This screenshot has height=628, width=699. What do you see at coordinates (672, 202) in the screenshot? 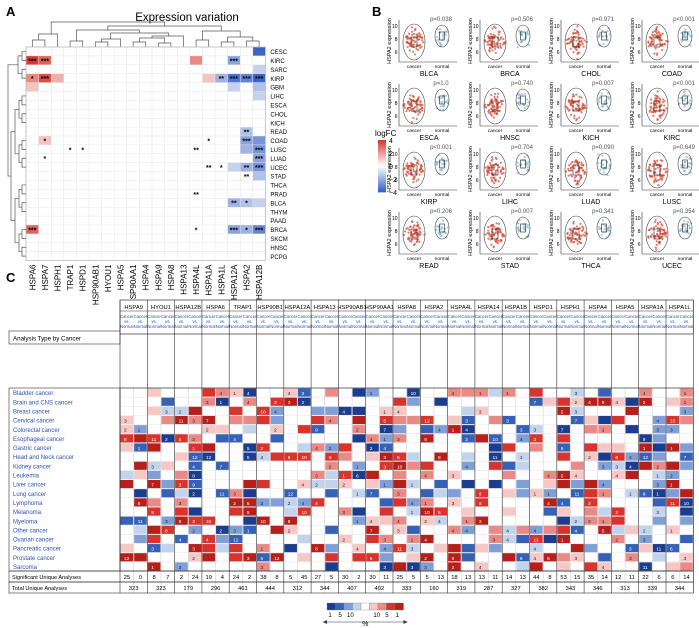
I see `cancer-name: LUSC` at bounding box center [672, 202].